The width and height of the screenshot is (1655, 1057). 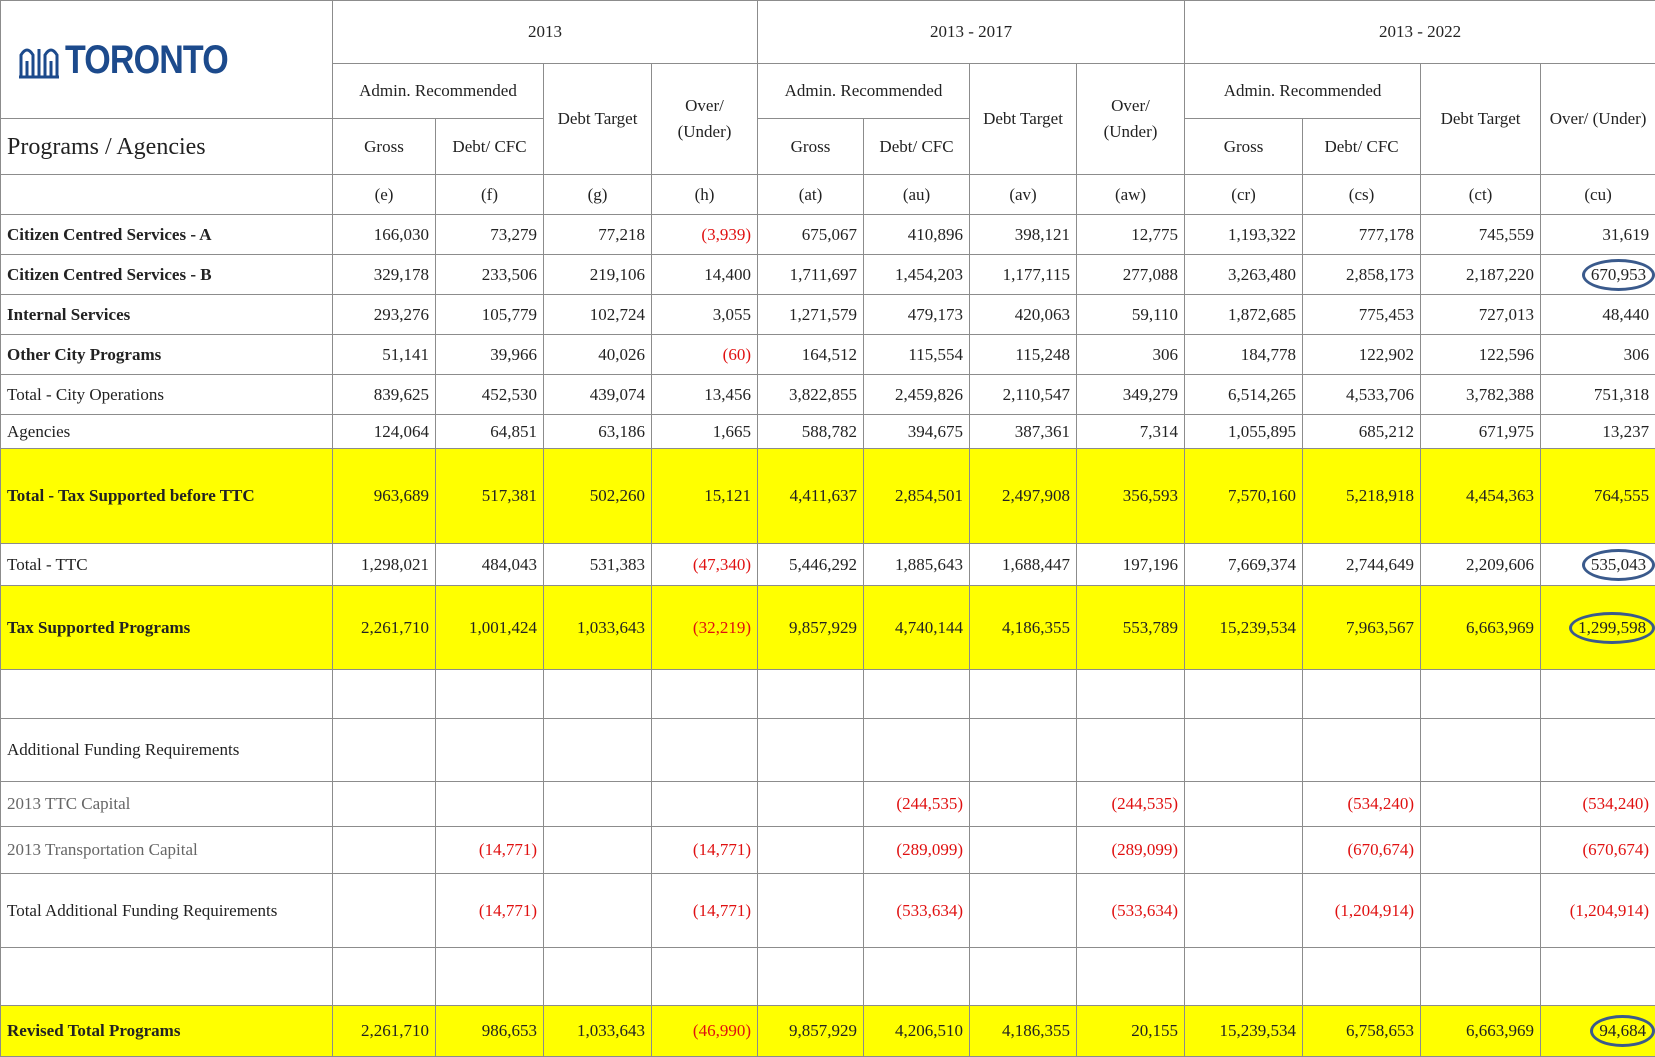 I want to click on value: 48,440, so click(x=1625, y=314).